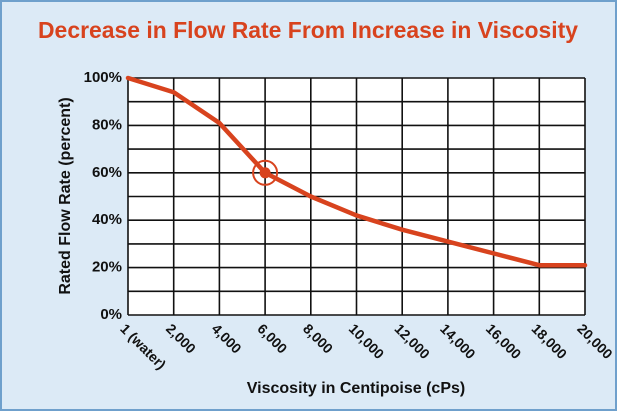 The height and width of the screenshot is (411, 617). I want to click on highlight-point, so click(265, 173).